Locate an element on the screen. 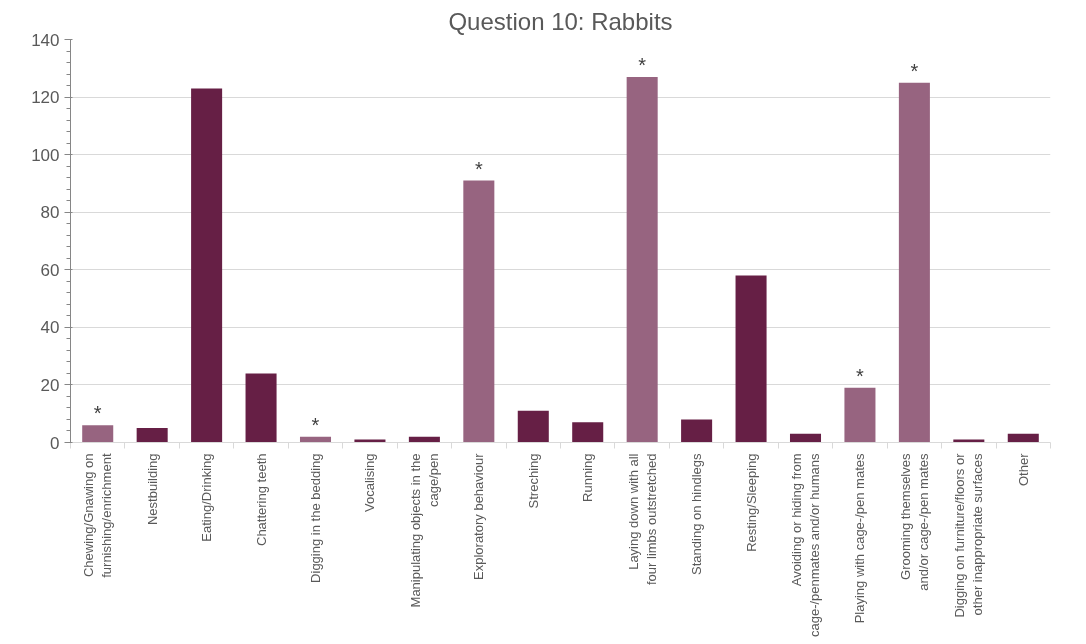 The width and height of the screenshot is (1086, 644). x-tick-label: Chattering teeth is located at coordinates (261, 499).